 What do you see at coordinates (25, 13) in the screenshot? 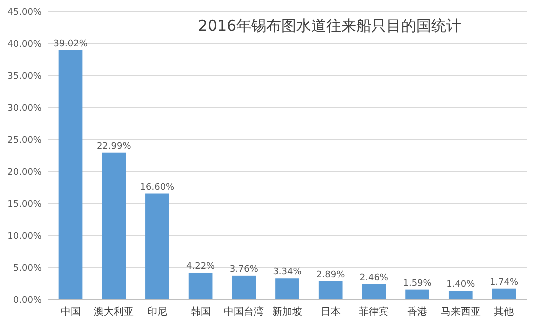
I see `y-tick-label: 45.00%` at bounding box center [25, 13].